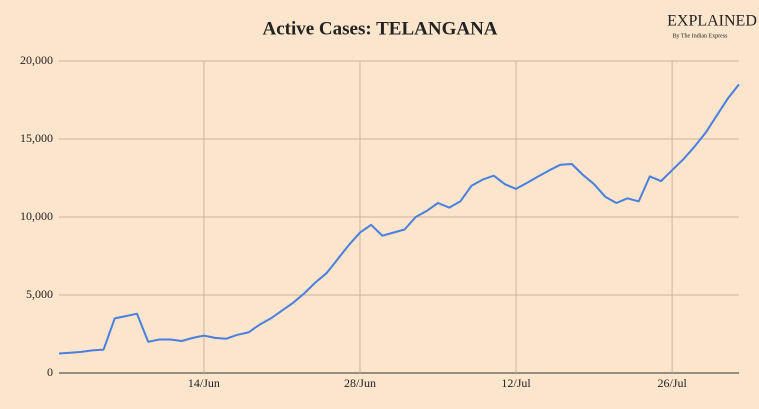 Image resolution: width=759 pixels, height=409 pixels. I want to click on y-tick-label: 10,000, so click(36, 216).